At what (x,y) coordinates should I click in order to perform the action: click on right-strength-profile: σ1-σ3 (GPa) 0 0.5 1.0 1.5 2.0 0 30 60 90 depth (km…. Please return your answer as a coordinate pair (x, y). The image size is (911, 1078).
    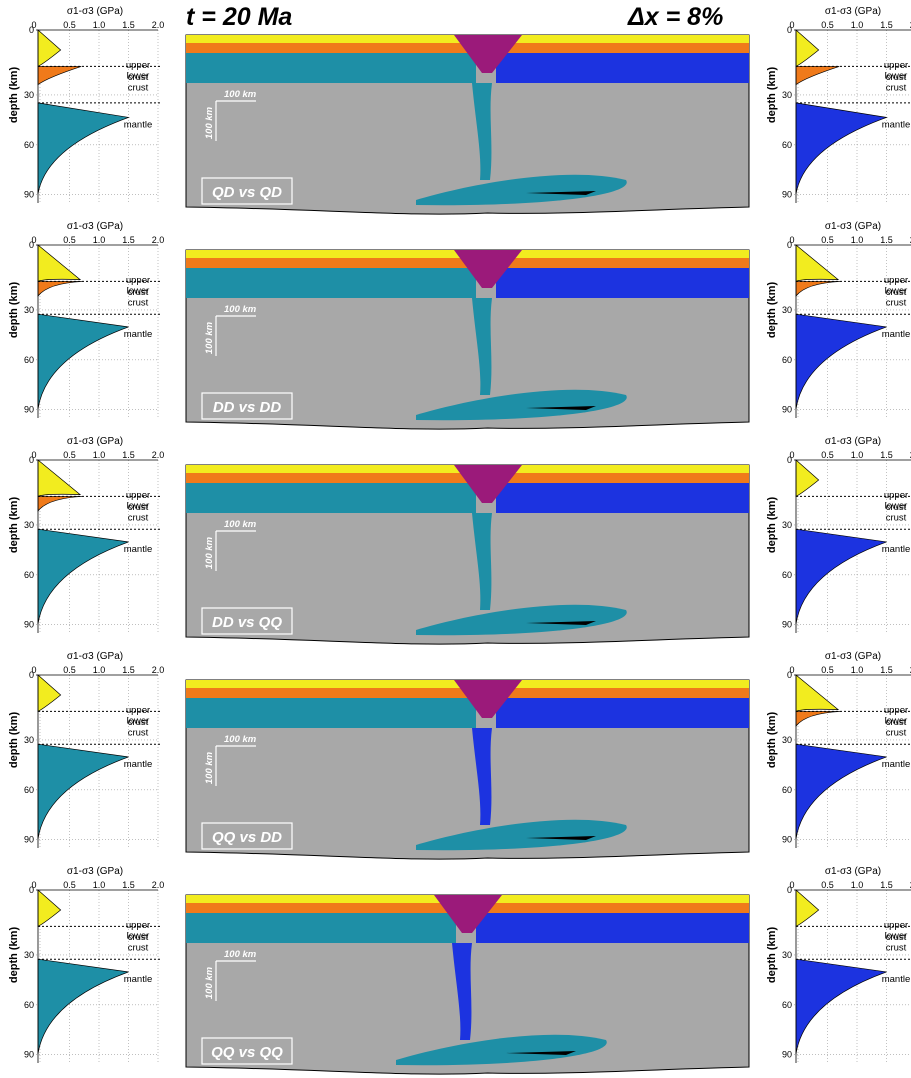
    Looking at the image, I should click on (838, 964).